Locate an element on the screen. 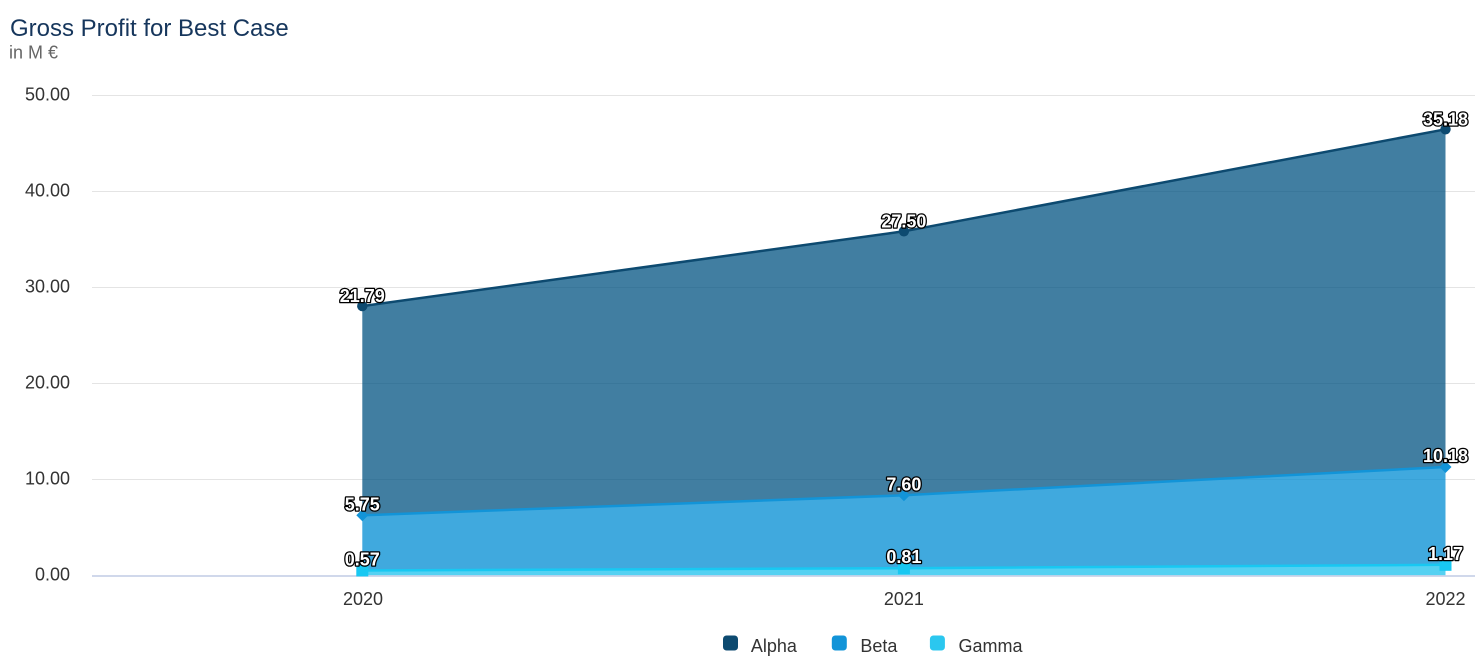  svg-text: 0.57 is located at coordinates (362, 560).